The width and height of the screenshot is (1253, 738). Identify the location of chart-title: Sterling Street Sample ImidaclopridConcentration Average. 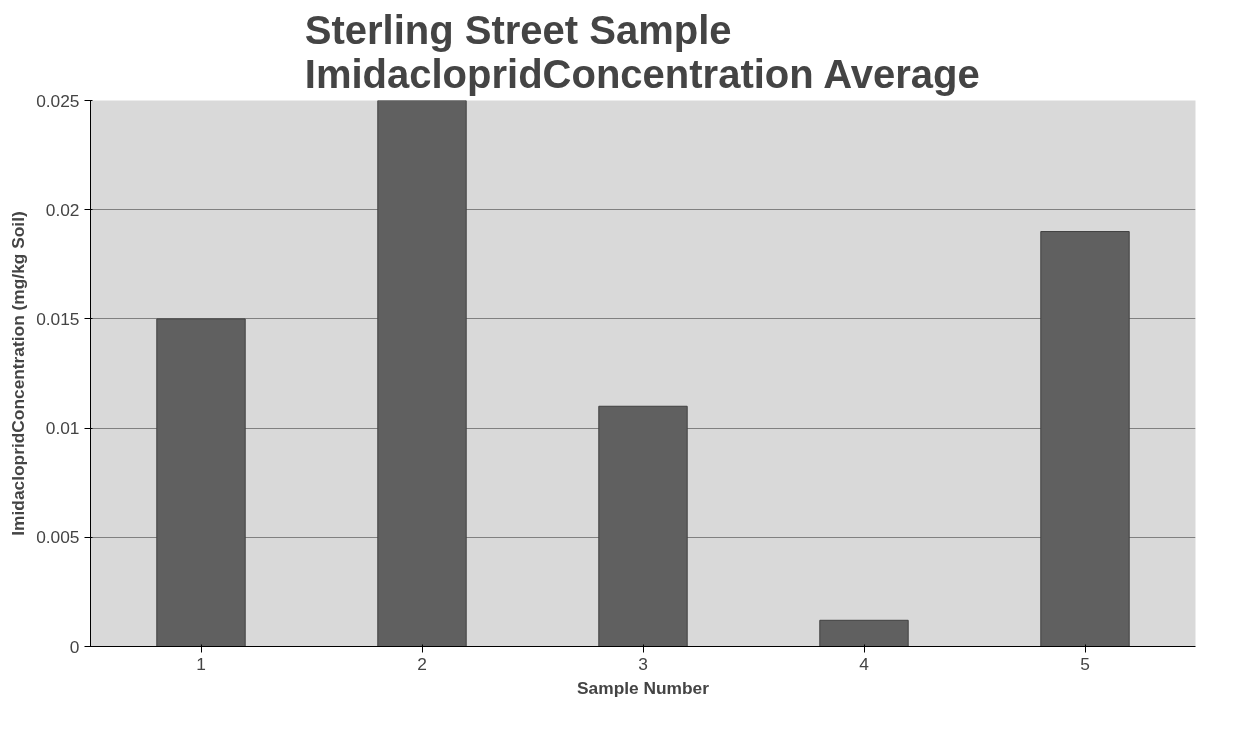
(642, 51).